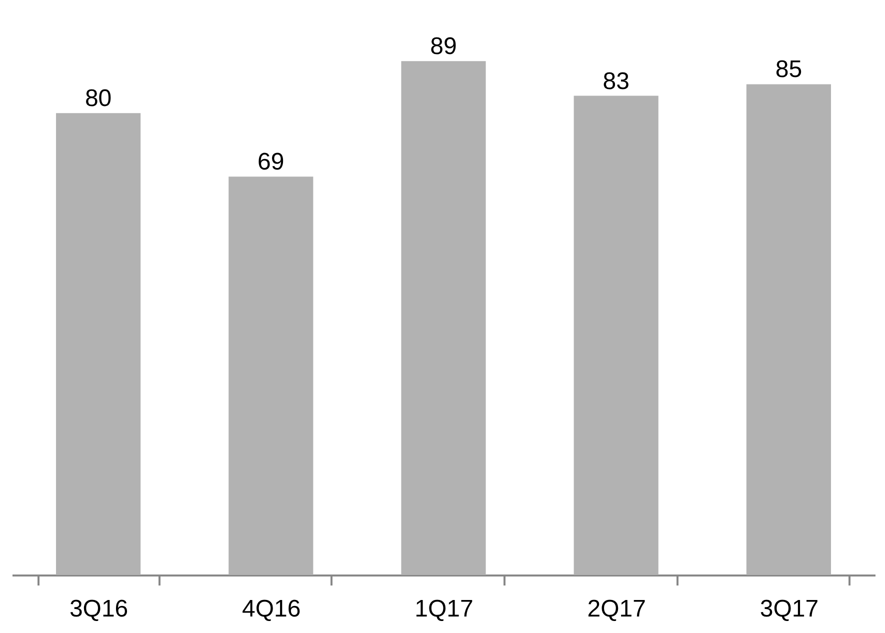 This screenshot has width=885, height=633. I want to click on x-tick-label: 2Q17, so click(616, 609).